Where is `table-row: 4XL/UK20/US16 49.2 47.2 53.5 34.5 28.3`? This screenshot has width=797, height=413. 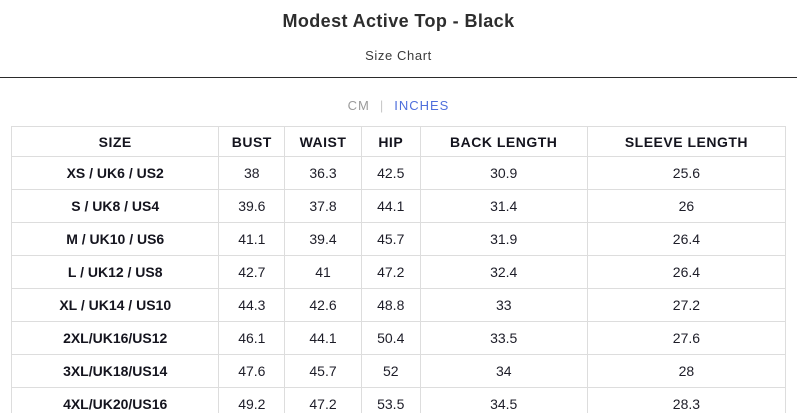
table-row: 4XL/UK20/US16 49.2 47.2 53.5 34.5 28.3 is located at coordinates (398, 400).